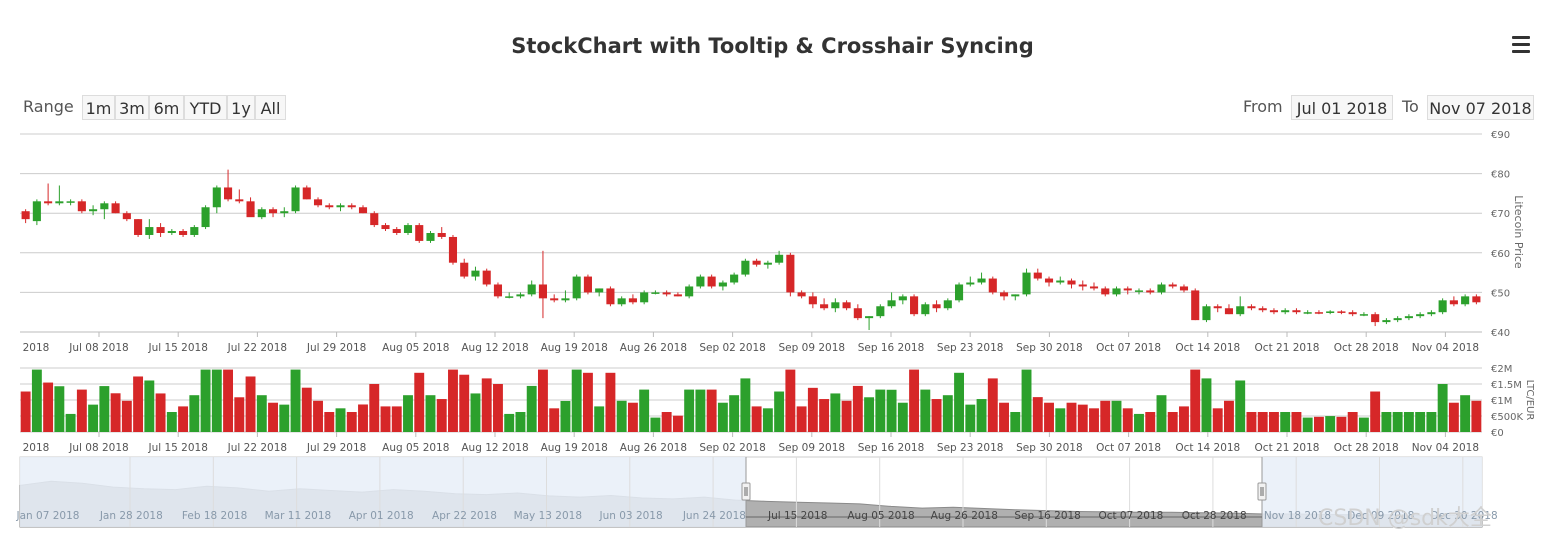 The image size is (1545, 543). What do you see at coordinates (732, 348) in the screenshot?
I see `price-x-tick-label: Sep 02 2018` at bounding box center [732, 348].